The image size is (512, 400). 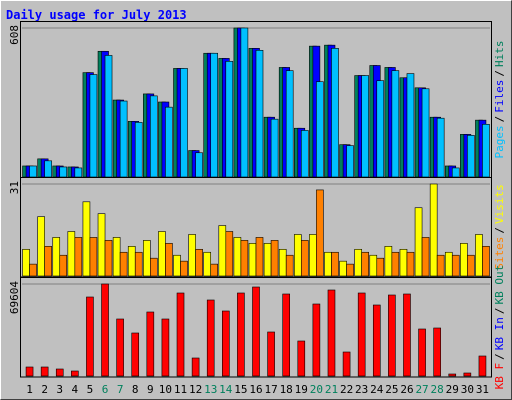 What do you see at coordinates (499, 96) in the screenshot?
I see `legend-entry: Files` at bounding box center [499, 96].